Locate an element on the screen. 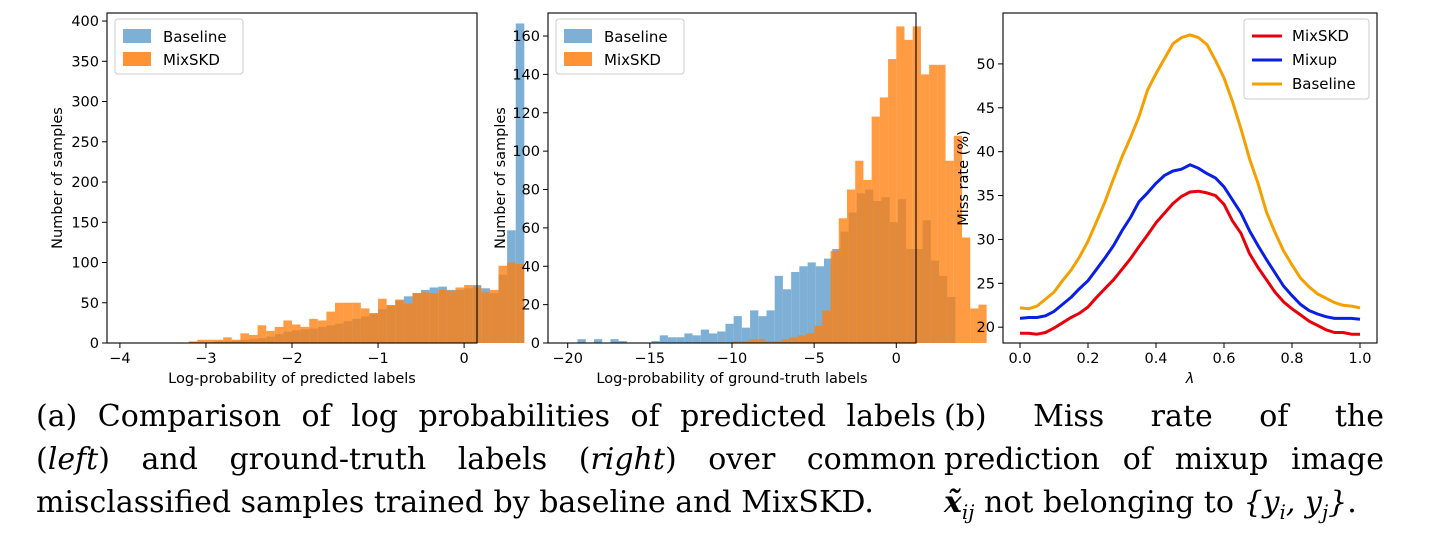 The image size is (1438, 553). legend-box is located at coordinates (1306, 59).